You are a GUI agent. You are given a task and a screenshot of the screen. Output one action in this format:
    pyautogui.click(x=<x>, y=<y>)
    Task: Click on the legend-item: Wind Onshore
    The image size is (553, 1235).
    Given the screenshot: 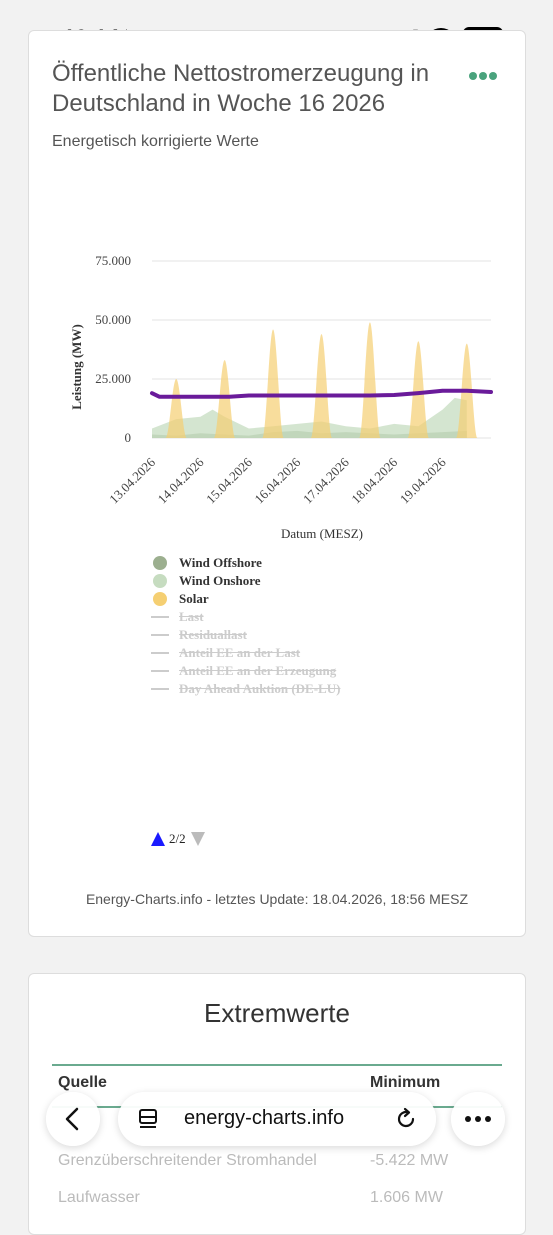 What is the action you would take?
    pyautogui.click(x=245, y=581)
    